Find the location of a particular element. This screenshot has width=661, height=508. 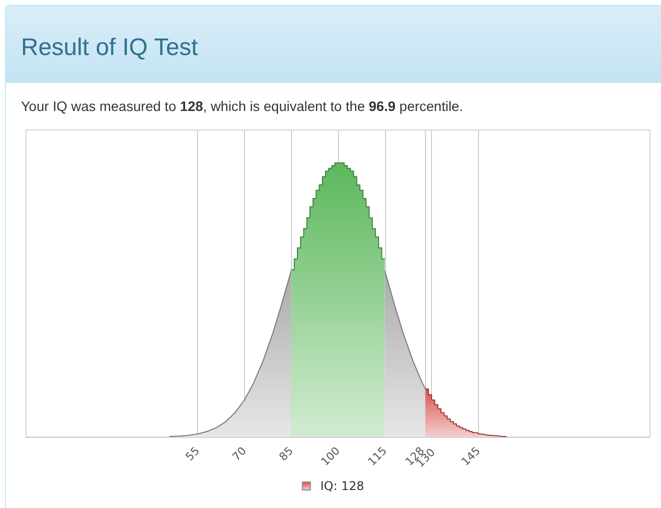

chart-subtitle: Your IQ was measured to 128, which is equivalent to the 96.9 percentile. is located at coordinates (242, 106).